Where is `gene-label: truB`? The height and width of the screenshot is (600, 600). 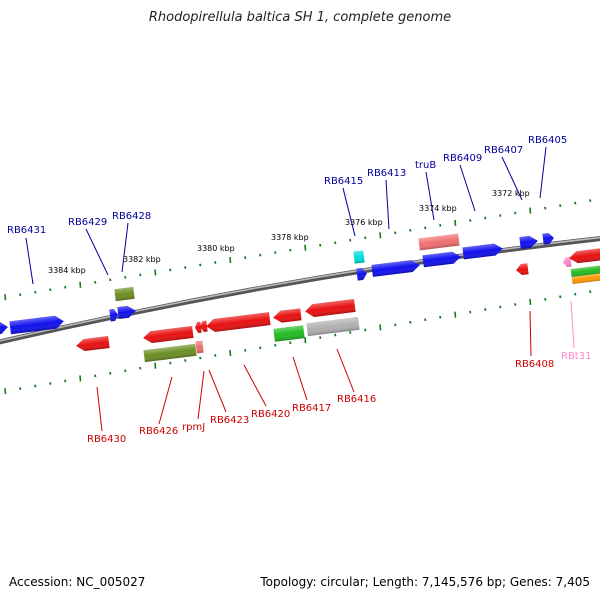 gene-label: truB is located at coordinates (425, 165).